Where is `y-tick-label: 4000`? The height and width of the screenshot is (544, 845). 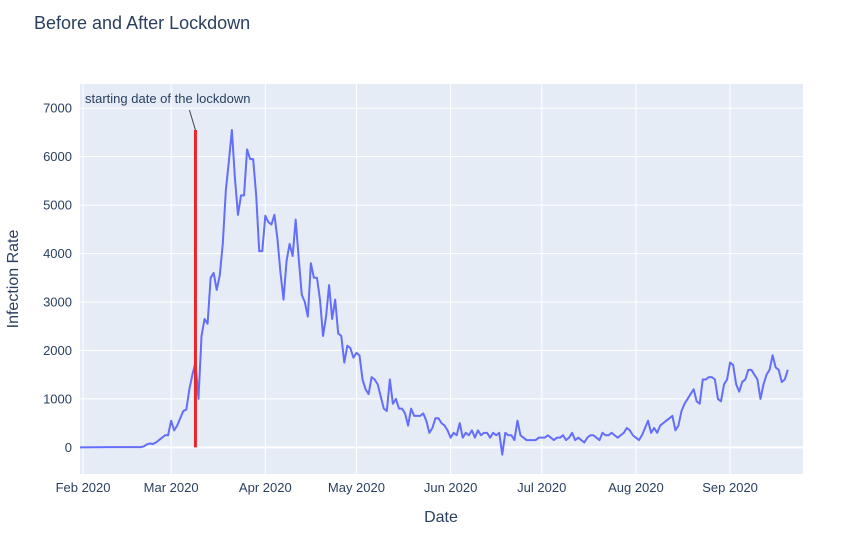 y-tick-label: 4000 is located at coordinates (57, 253).